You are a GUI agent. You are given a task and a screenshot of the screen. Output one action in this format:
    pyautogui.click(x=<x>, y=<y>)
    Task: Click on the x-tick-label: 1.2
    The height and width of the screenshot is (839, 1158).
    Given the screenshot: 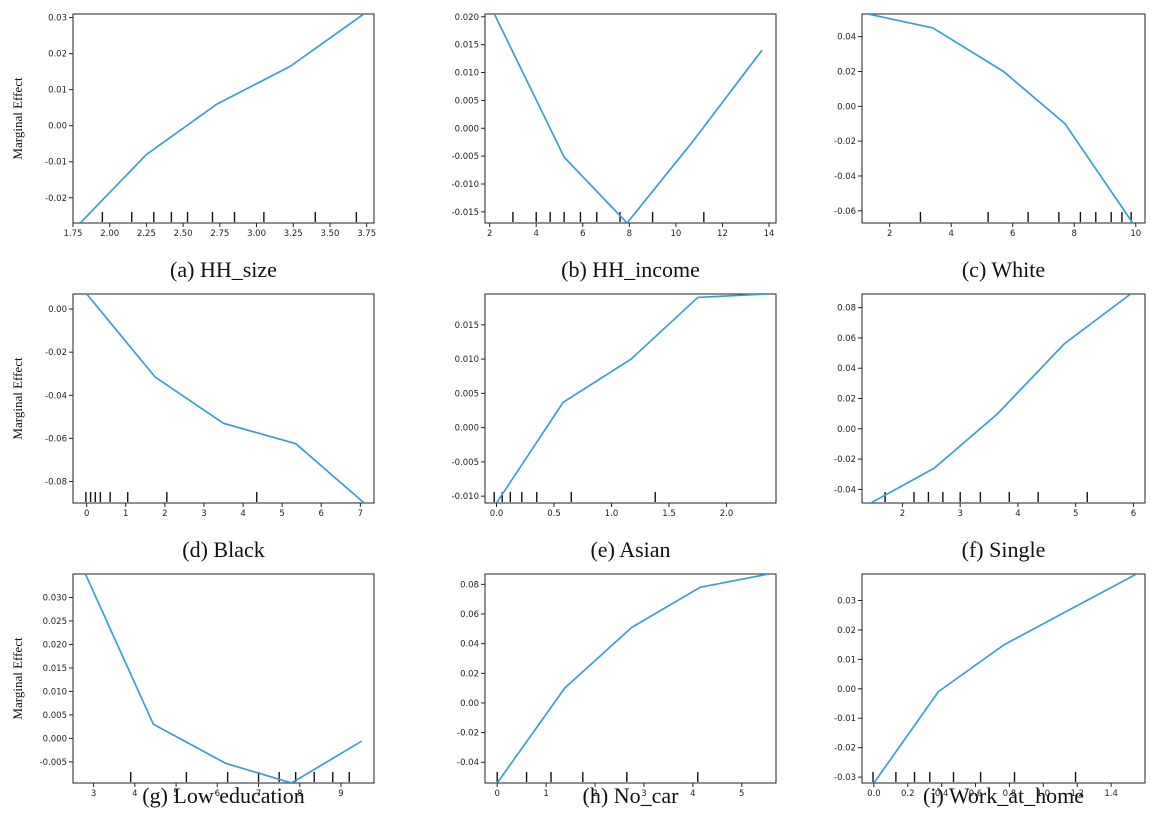 What is the action you would take?
    pyautogui.click(x=1077, y=794)
    